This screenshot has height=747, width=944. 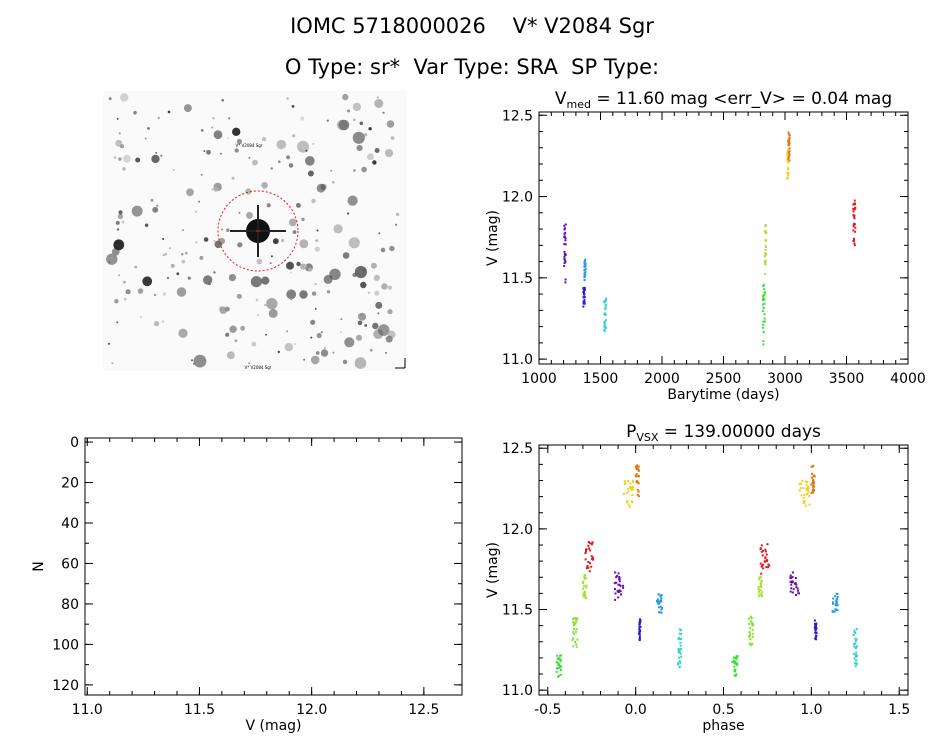 What do you see at coordinates (723, 100) in the screenshot?
I see `plot-title: Vmed = 11.60 mag <err_V> = 0.04 mag` at bounding box center [723, 100].